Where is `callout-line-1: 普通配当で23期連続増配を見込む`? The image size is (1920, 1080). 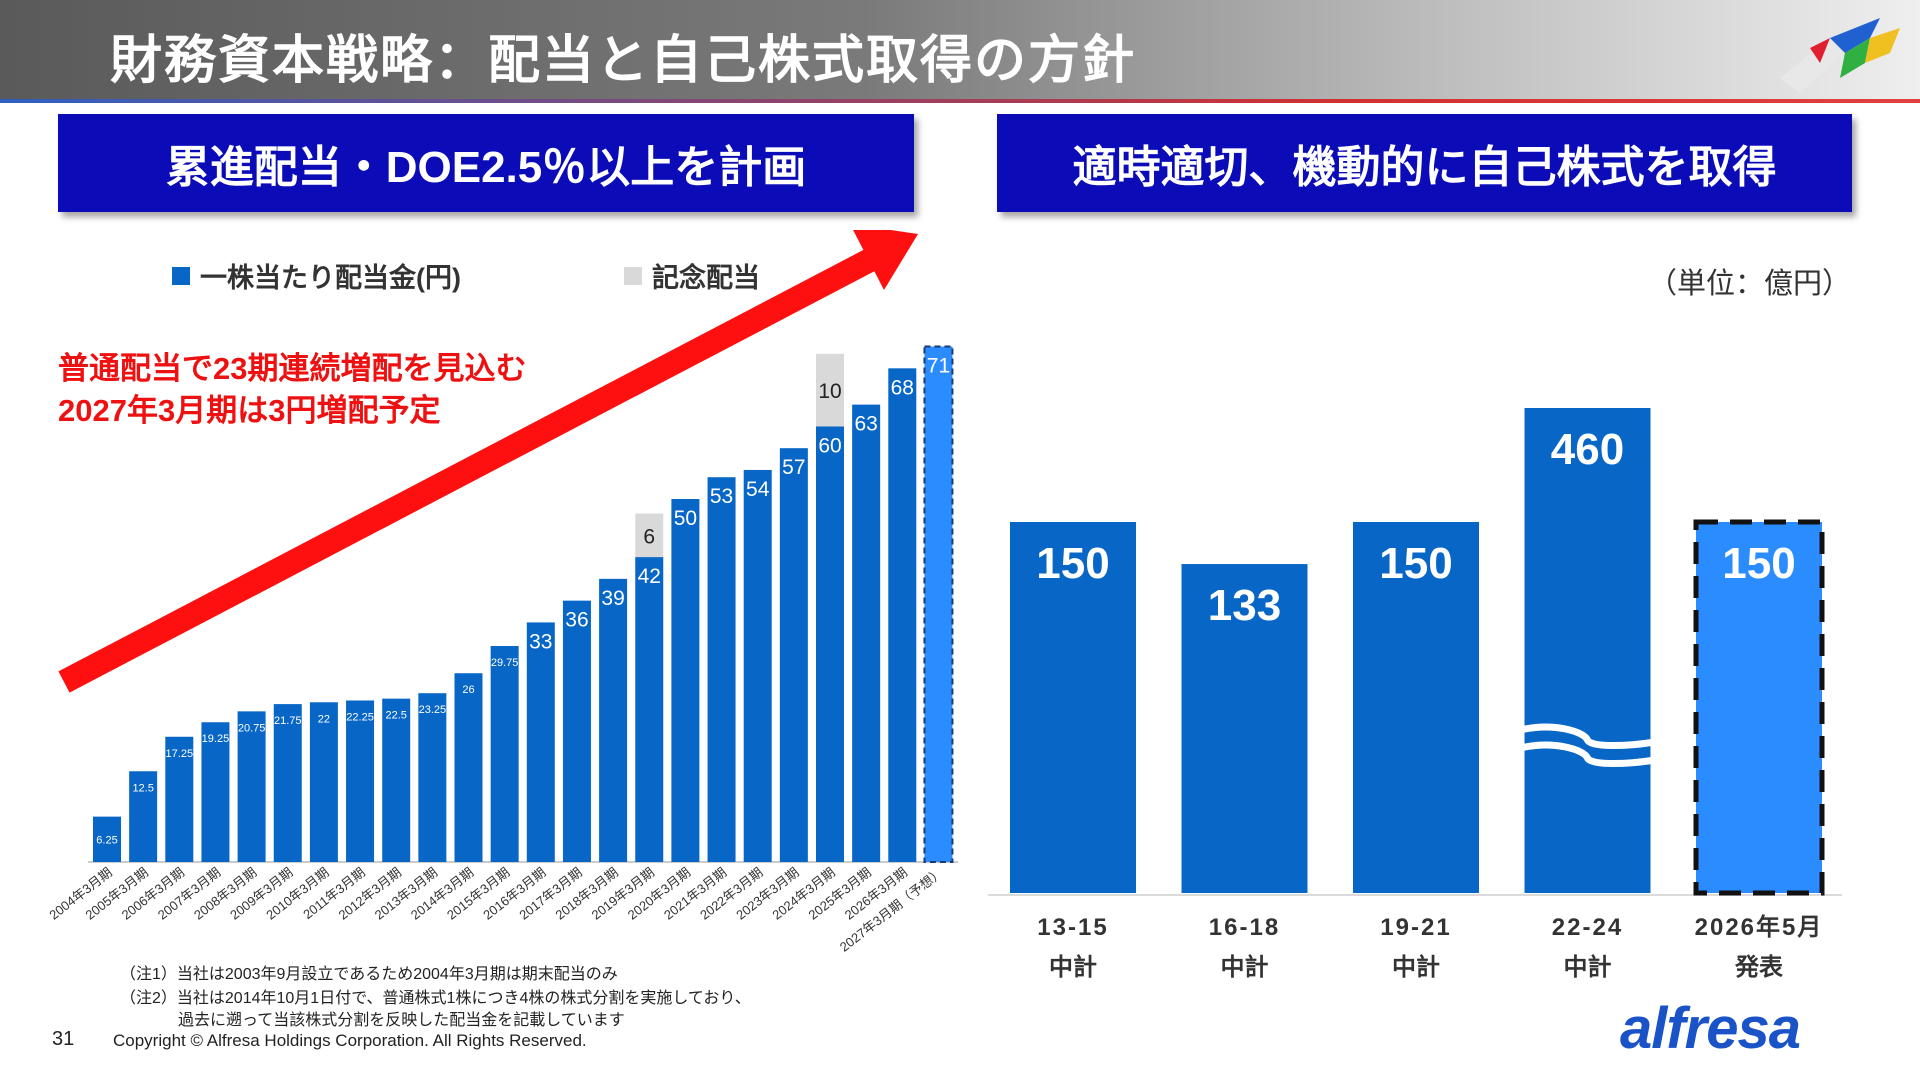
callout-line-1: 普通配当で23期連続増配を見込む is located at coordinates (292, 368).